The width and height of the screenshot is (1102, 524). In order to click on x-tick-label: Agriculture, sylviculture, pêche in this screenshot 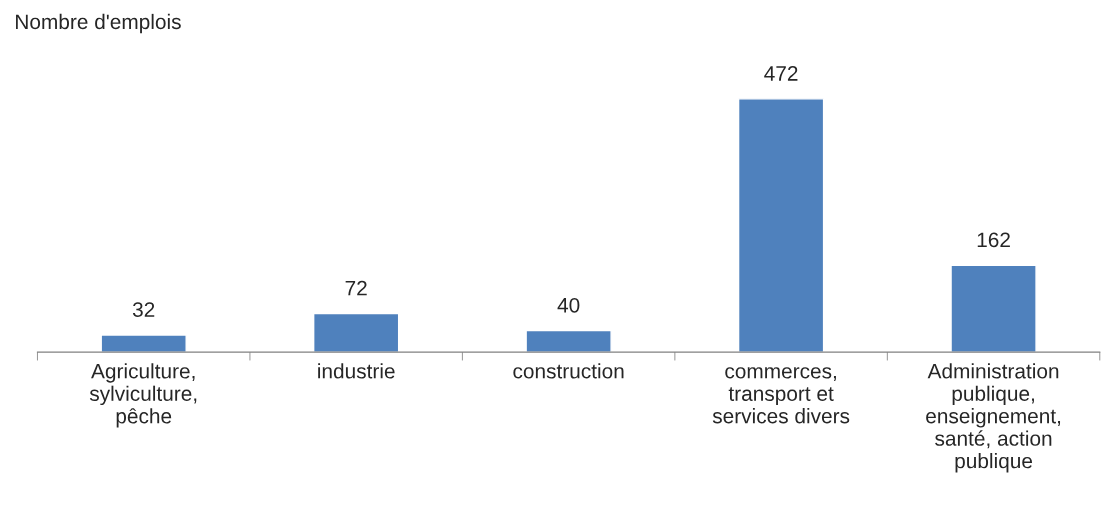, I will do `click(143, 395)`.